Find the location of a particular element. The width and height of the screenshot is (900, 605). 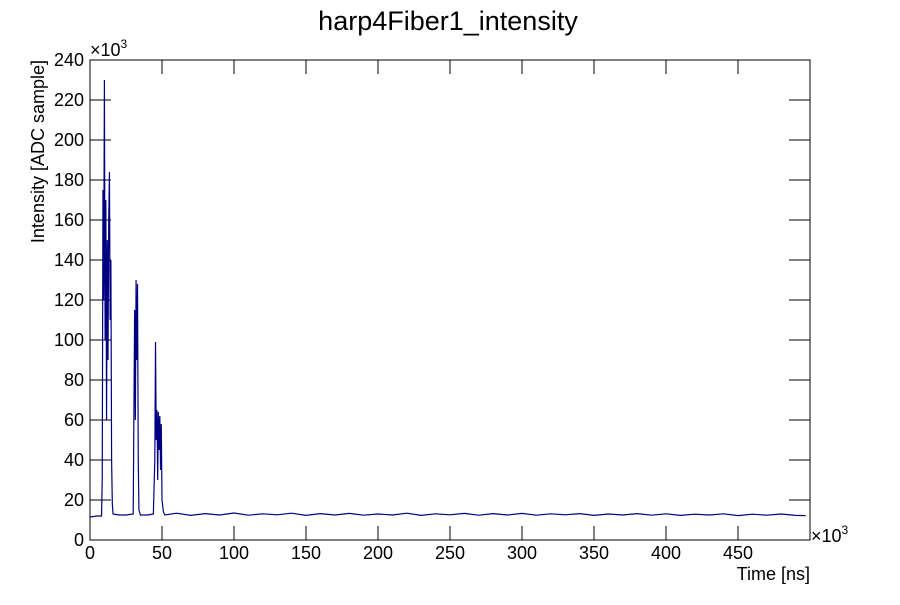

x-tick-label: 300 is located at coordinates (522, 553).